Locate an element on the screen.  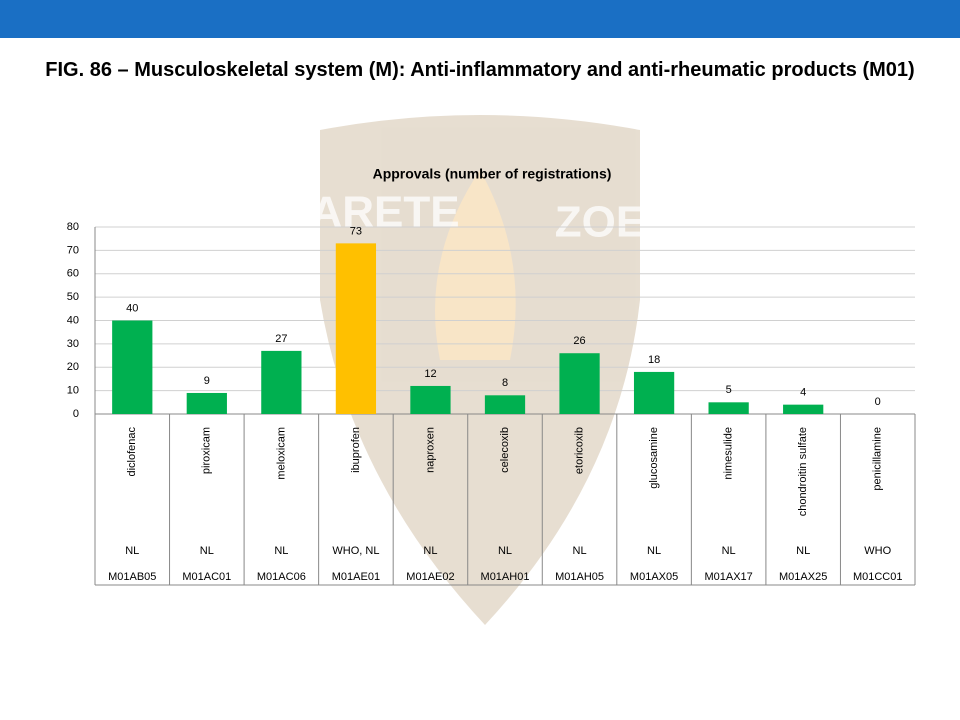
data-label: 73 is located at coordinates (356, 231).